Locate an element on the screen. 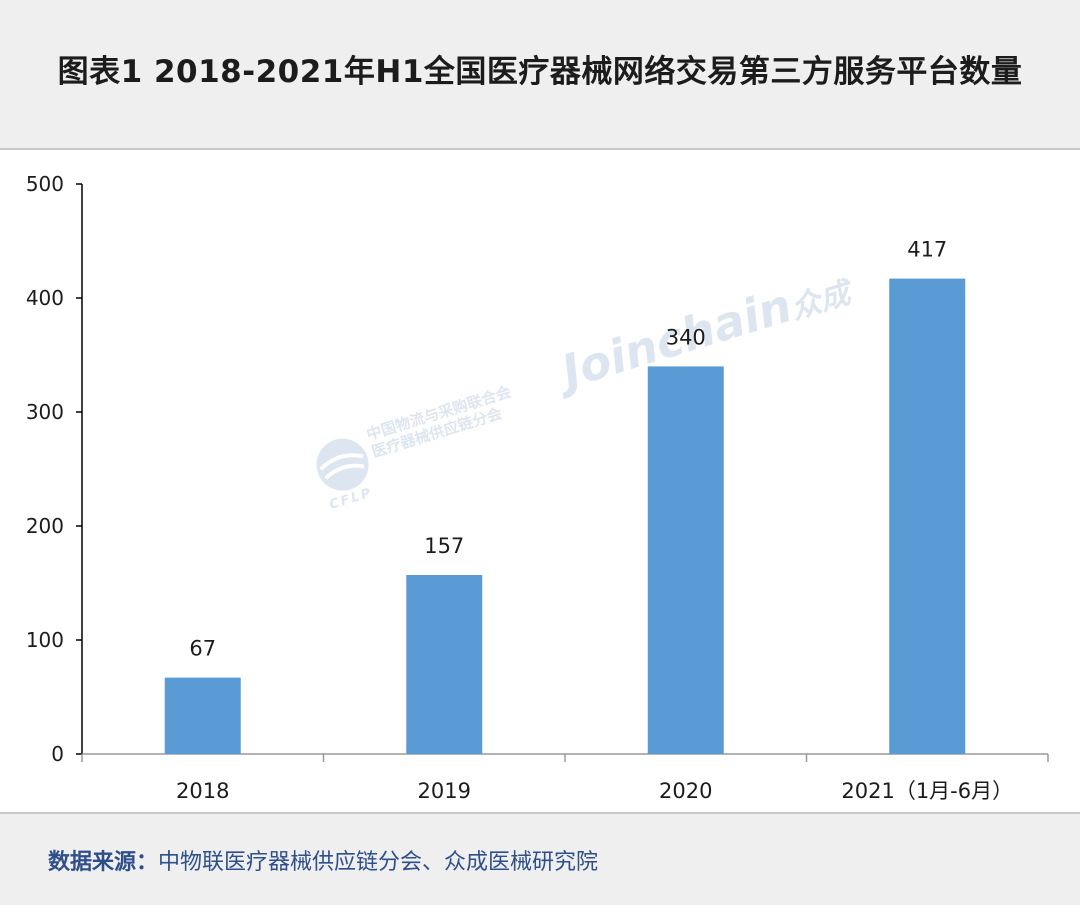 The width and height of the screenshot is (1080, 905). x-category-label: 2021（1月-6月） is located at coordinates (927, 791).